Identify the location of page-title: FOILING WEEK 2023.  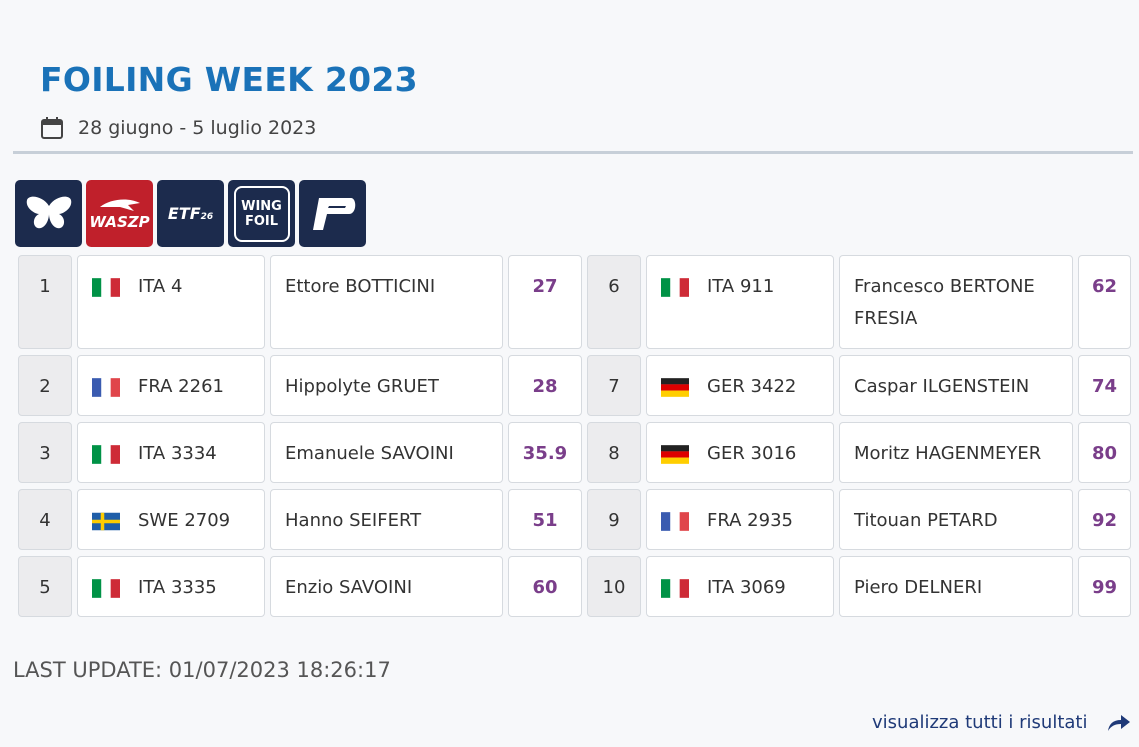
(229, 79).